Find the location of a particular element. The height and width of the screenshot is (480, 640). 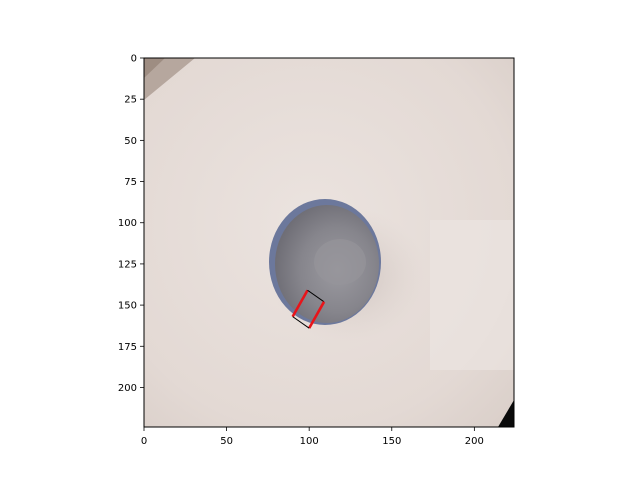

x-tick-label: 50 is located at coordinates (226, 441).